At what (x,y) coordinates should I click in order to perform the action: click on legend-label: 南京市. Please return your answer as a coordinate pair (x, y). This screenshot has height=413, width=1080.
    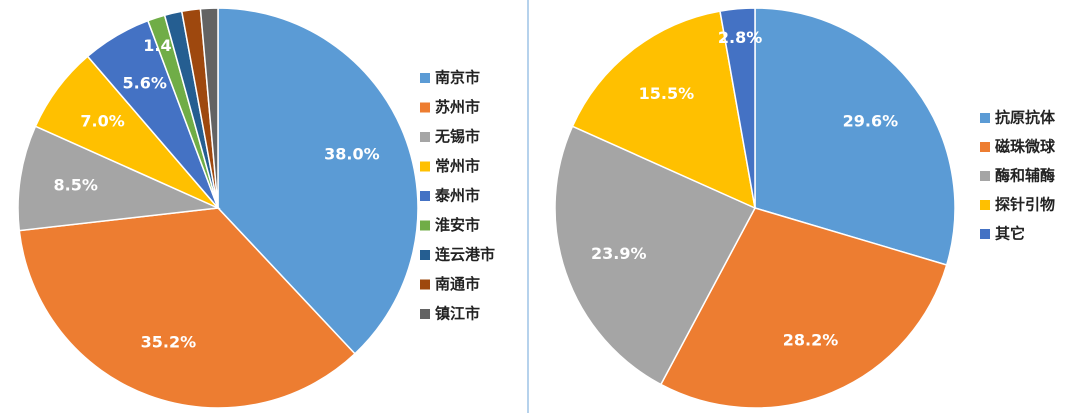
    Looking at the image, I should click on (457, 78).